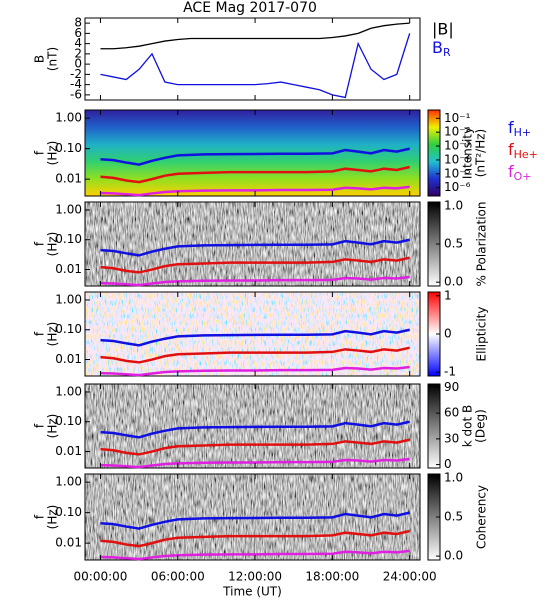 Image resolution: width=550 pixels, height=600 pixels. I want to click on y-tick-label: 6, so click(78, 33).